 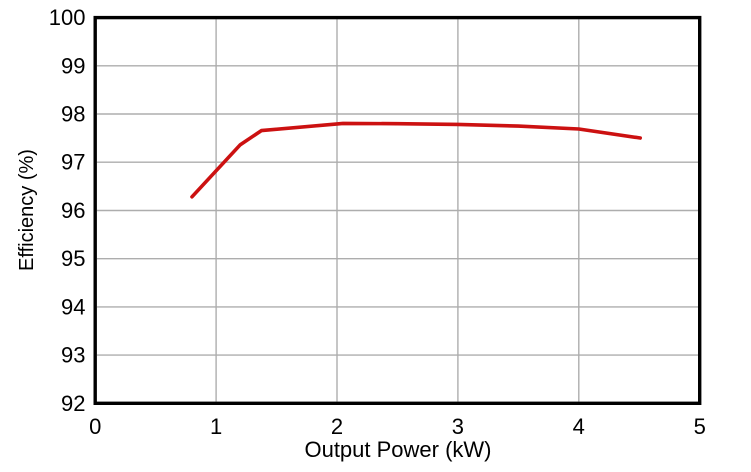 I want to click on svg-text: 2, so click(x=337, y=426).